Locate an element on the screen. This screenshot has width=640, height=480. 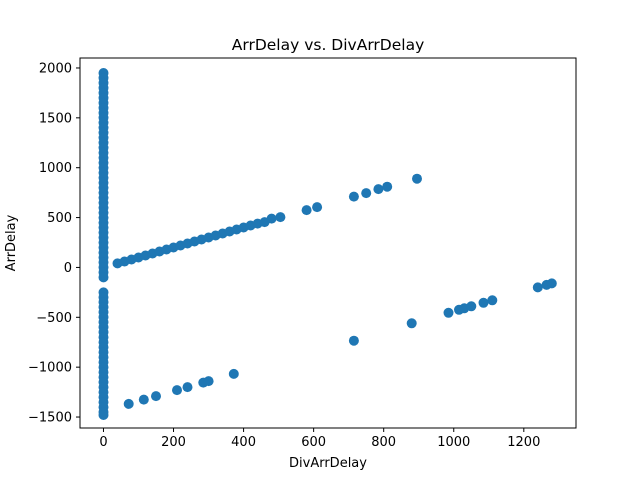
y-tick-label: 1500 is located at coordinates (55, 118).